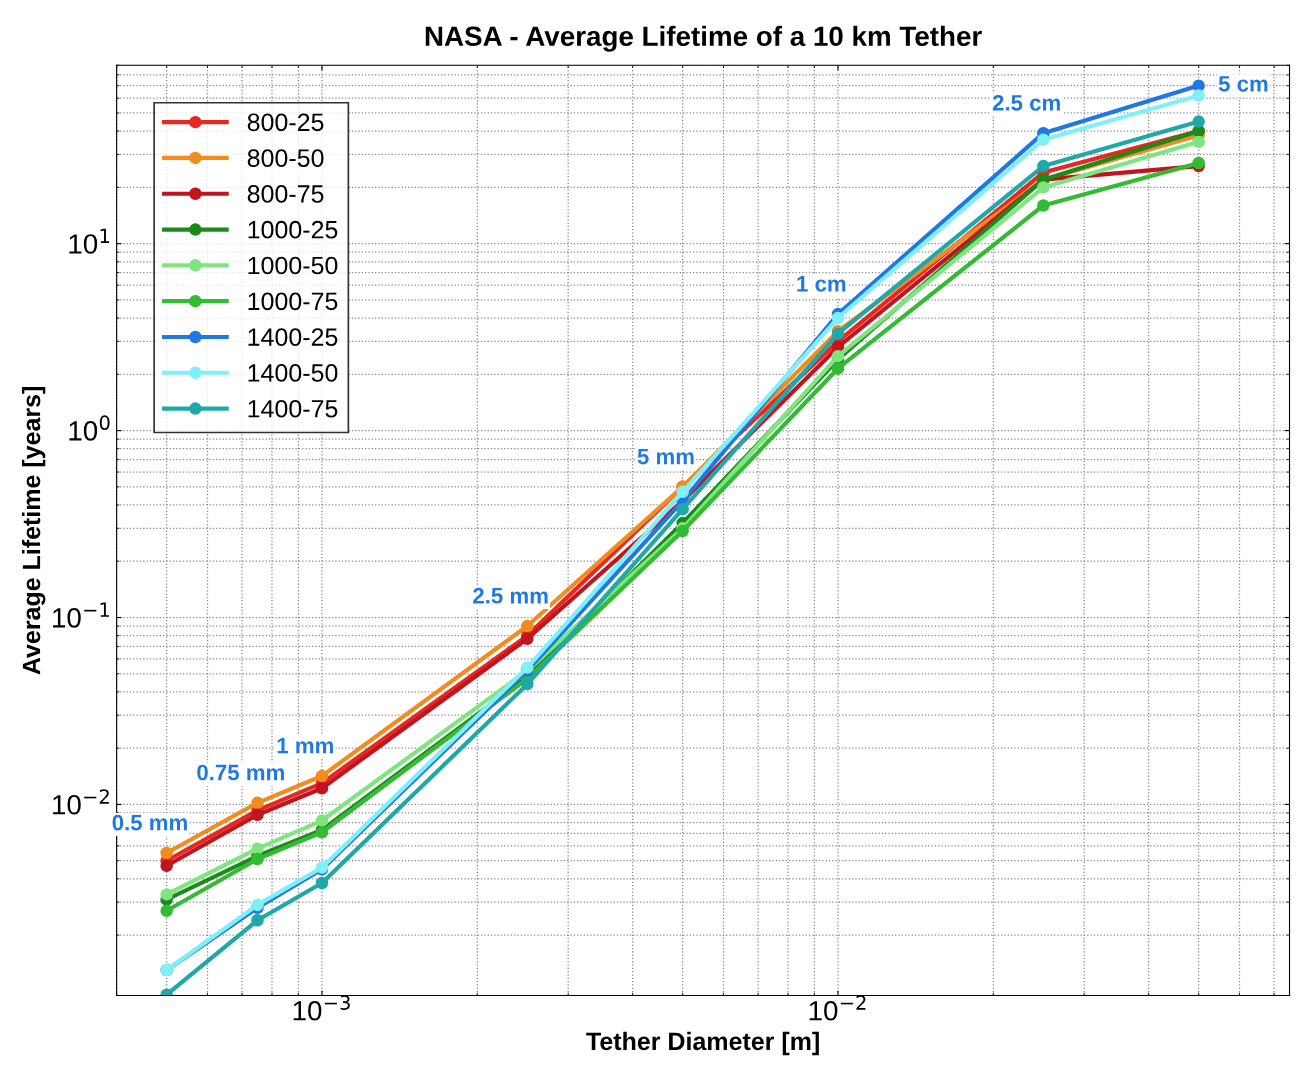 The height and width of the screenshot is (1088, 1296). Describe the element at coordinates (81, 802) in the screenshot. I see `y-tick-label: 10$^{−2}$` at that location.